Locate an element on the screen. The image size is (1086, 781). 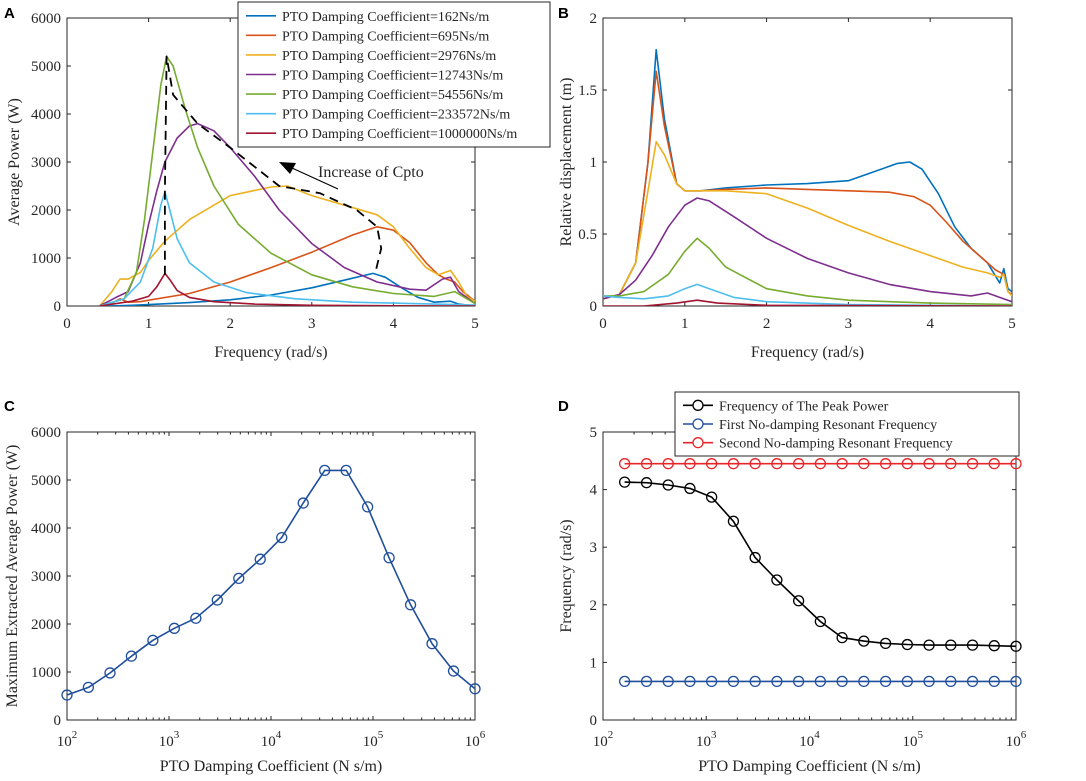
x-tick-label-exponent: 5 is located at coordinates (921, 735).